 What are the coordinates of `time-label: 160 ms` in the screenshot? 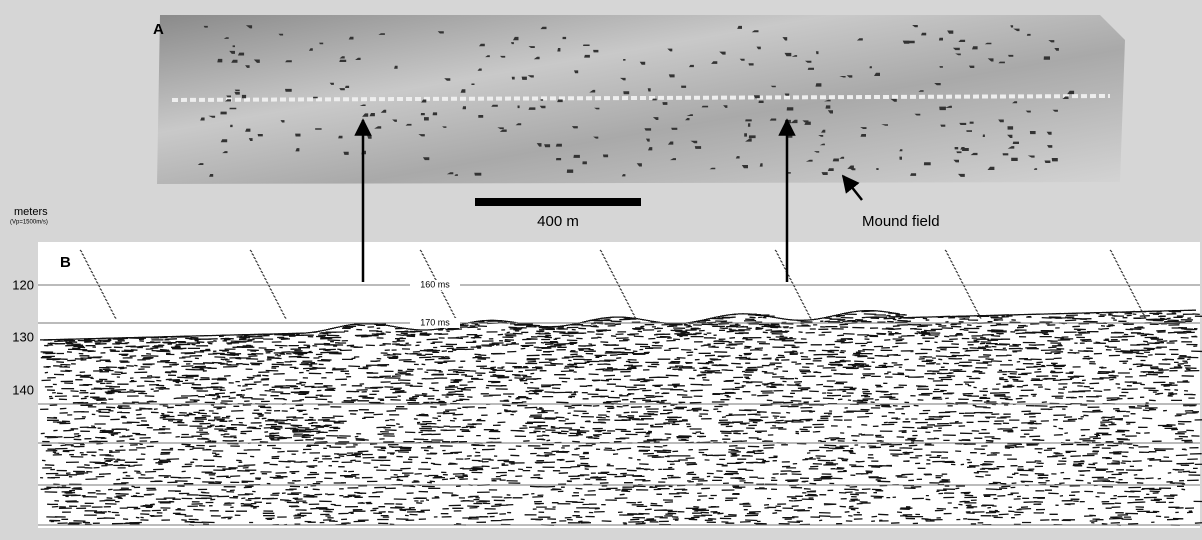 It's located at (435, 284).